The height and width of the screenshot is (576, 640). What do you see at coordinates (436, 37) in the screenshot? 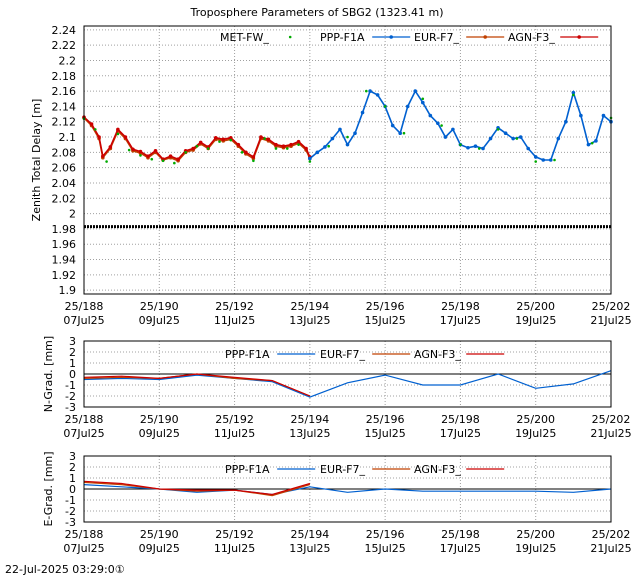
I see `legend-label: EUR-F7_` at bounding box center [436, 37].